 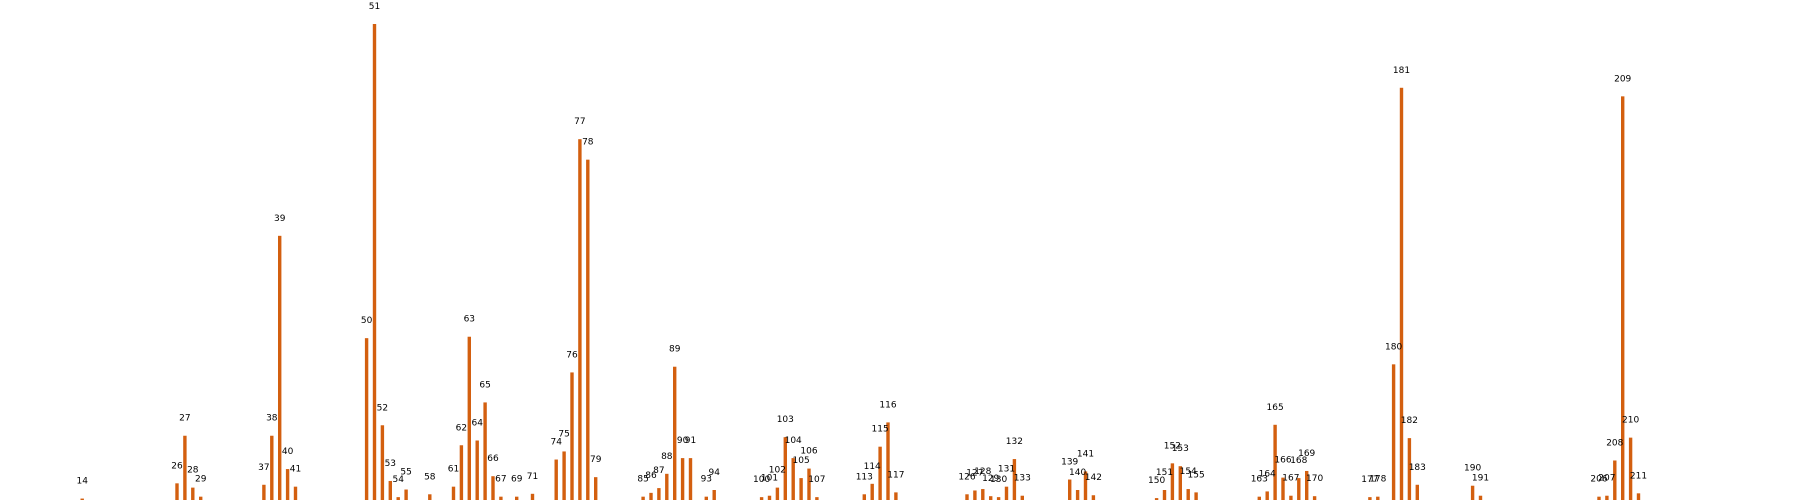 I want to click on bar-data-label: 14, so click(x=82, y=482).